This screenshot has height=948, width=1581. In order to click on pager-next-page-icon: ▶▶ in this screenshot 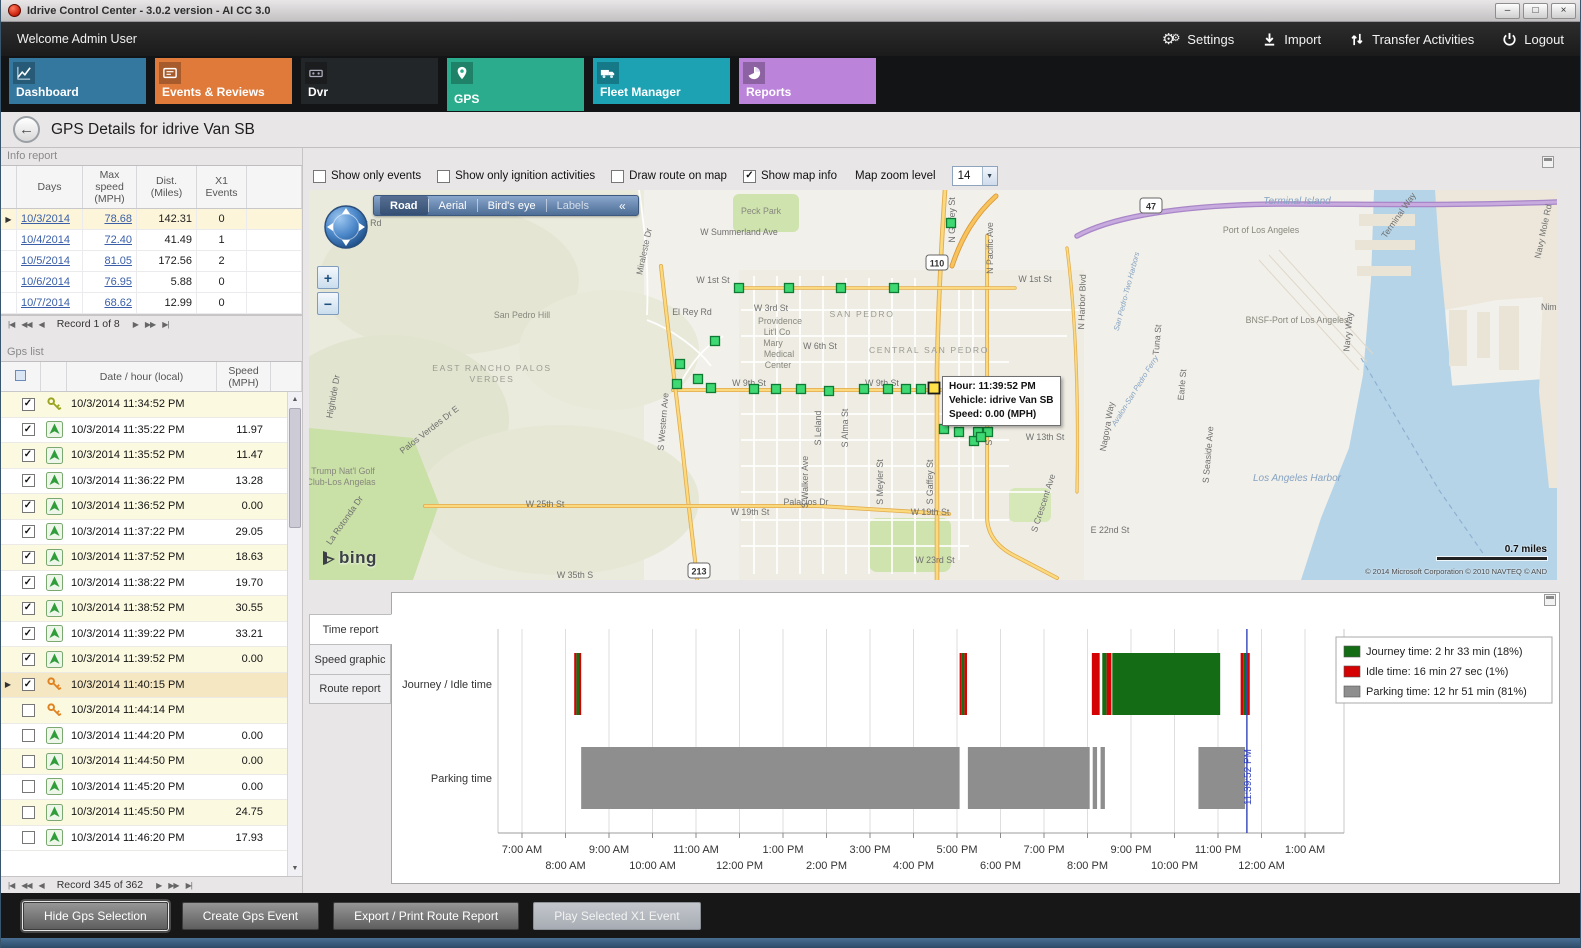, I will do `click(150, 324)`.